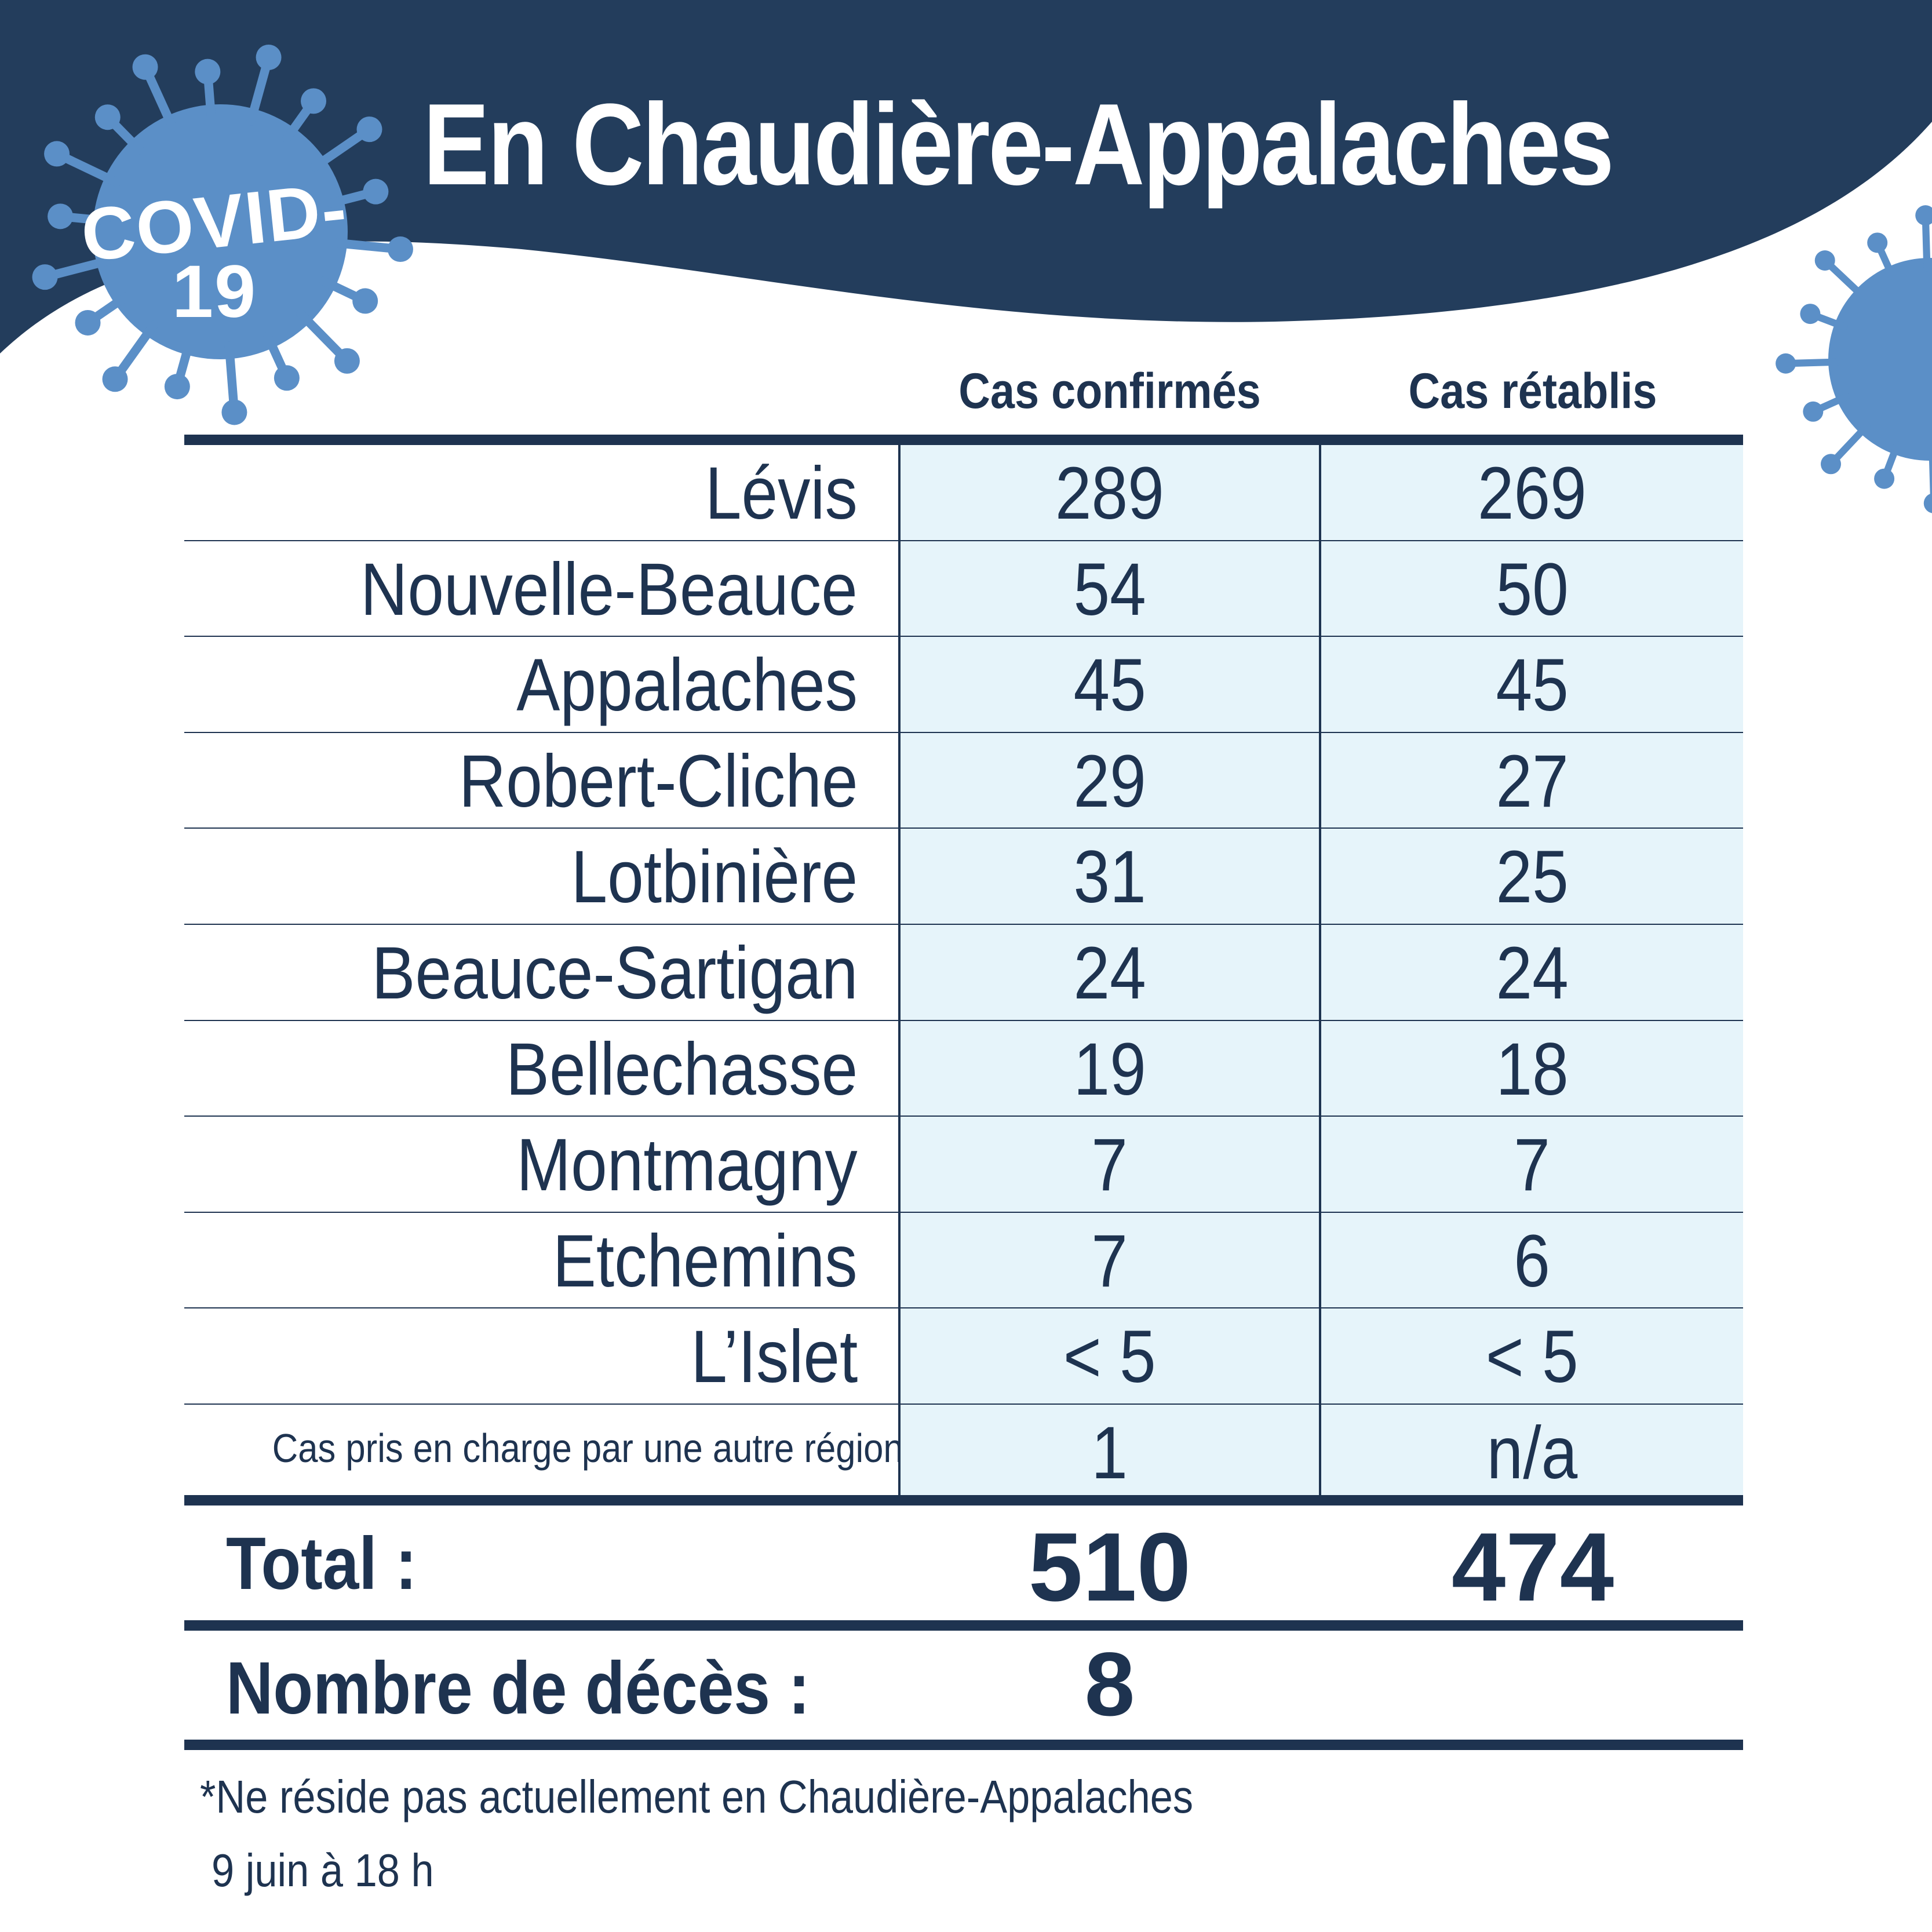 The image size is (1932, 1932). I want to click on confirmed-cases-text: 29, so click(1109, 781).